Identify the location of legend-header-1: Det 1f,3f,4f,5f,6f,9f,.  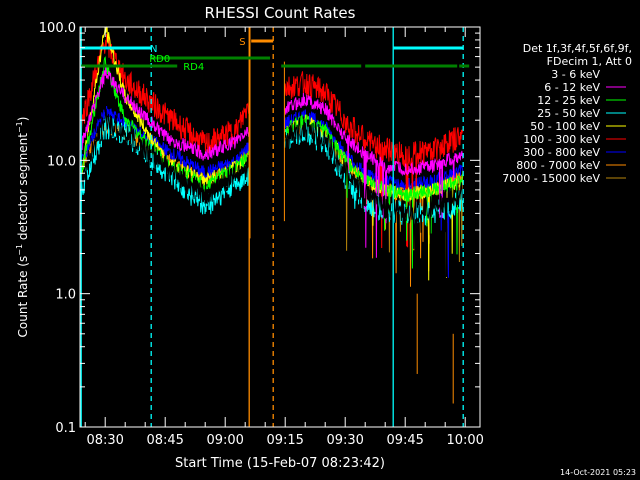
(577, 48).